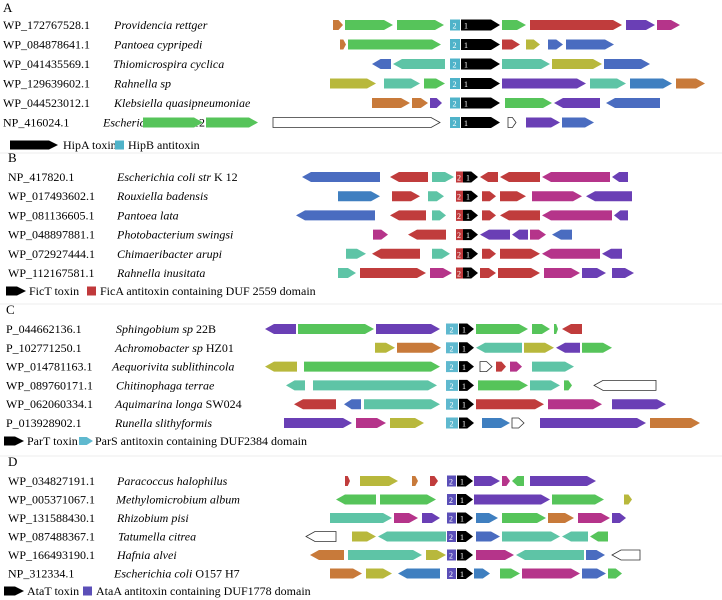 The width and height of the screenshot is (722, 600). I want to click on operon-row: WP_062060334.1 Aquimarina longa SW024 2 1, so click(336, 404).